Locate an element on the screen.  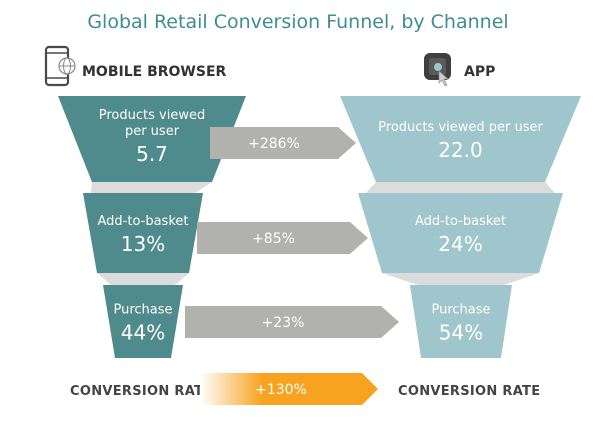
stage-value-mobile: 5.7 is located at coordinates (152, 154).